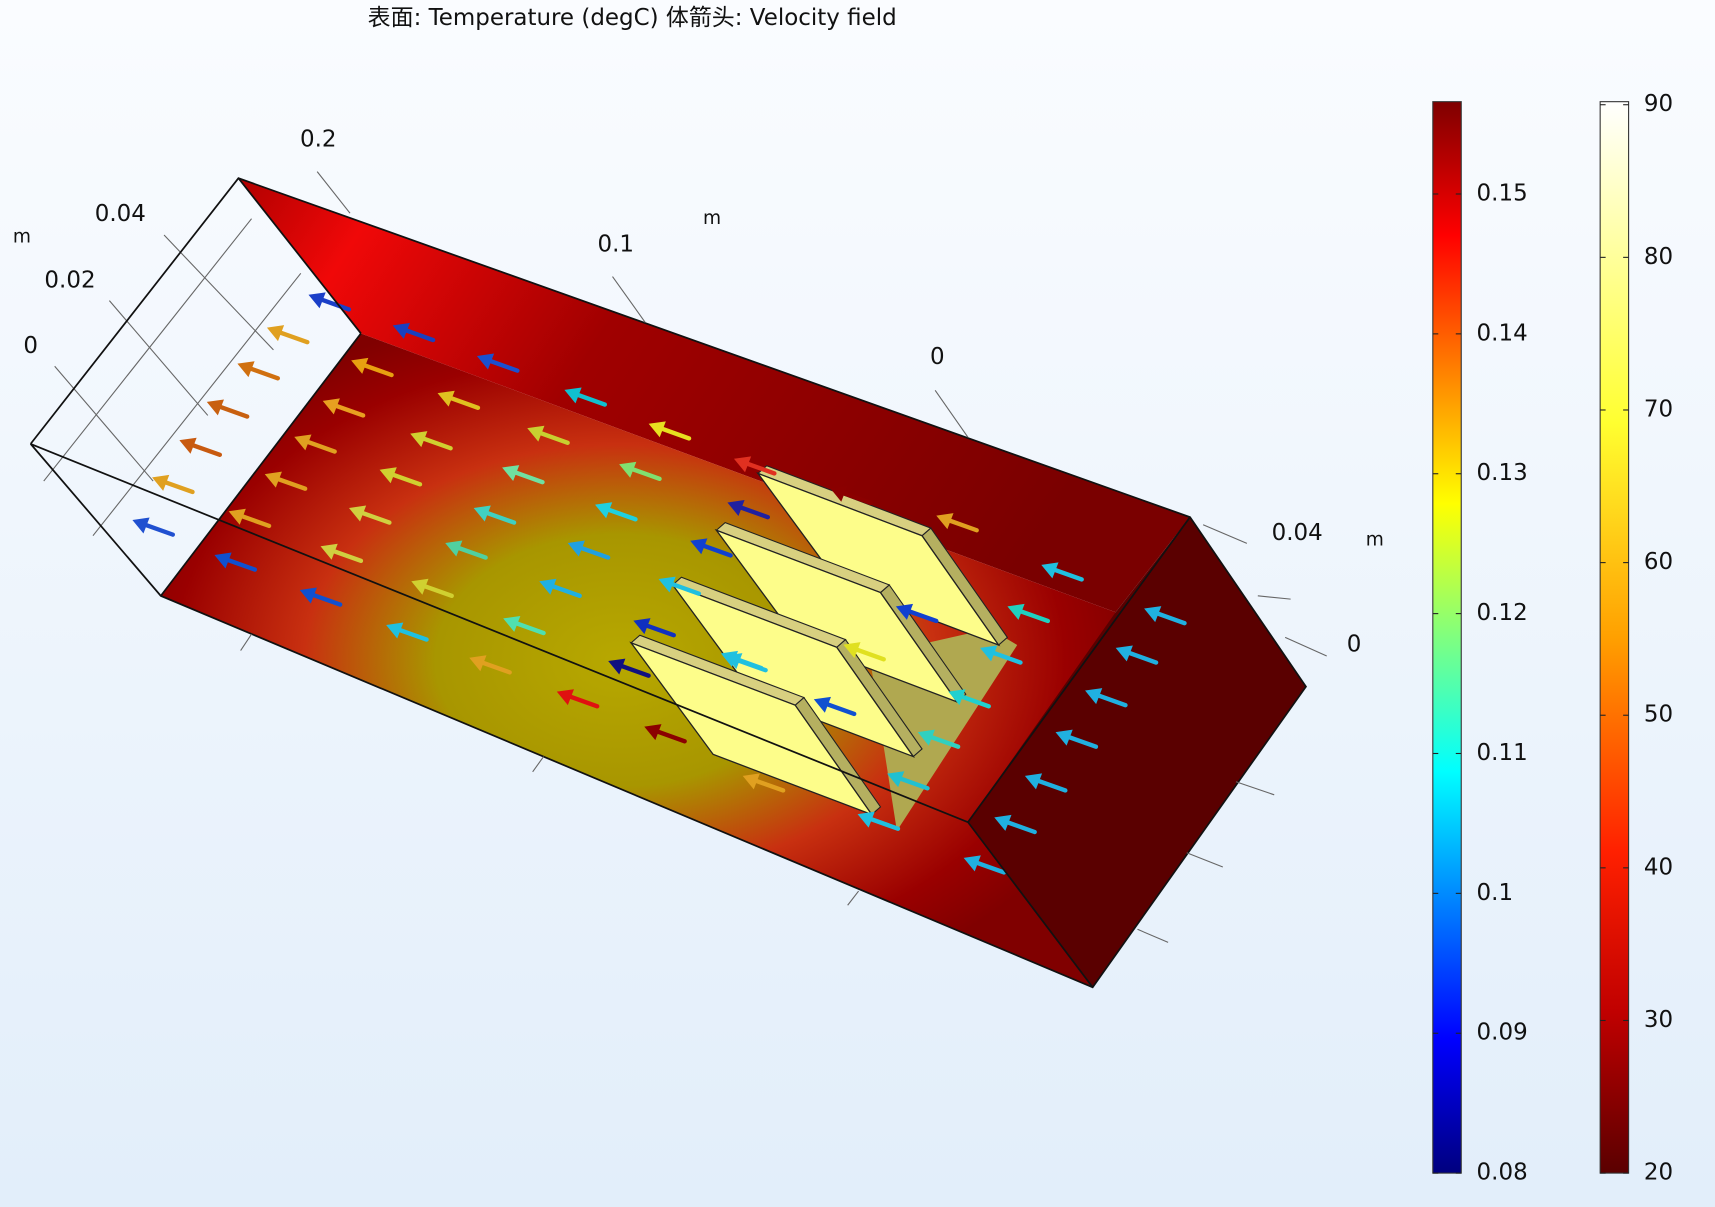 The height and width of the screenshot is (1207, 1715). Describe the element at coordinates (1502, 1173) in the screenshot. I see `colorbar-tick-label: 0.08` at that location.